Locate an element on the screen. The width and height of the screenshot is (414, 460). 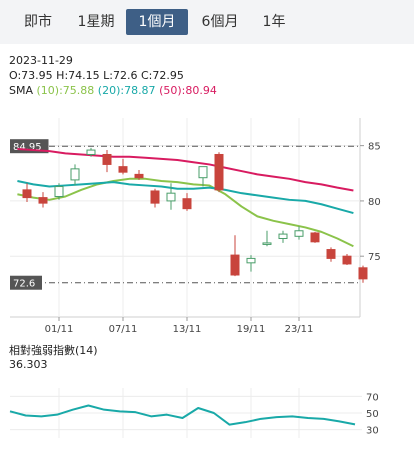
rsi-tick-label: 70 is located at coordinates (372, 397).